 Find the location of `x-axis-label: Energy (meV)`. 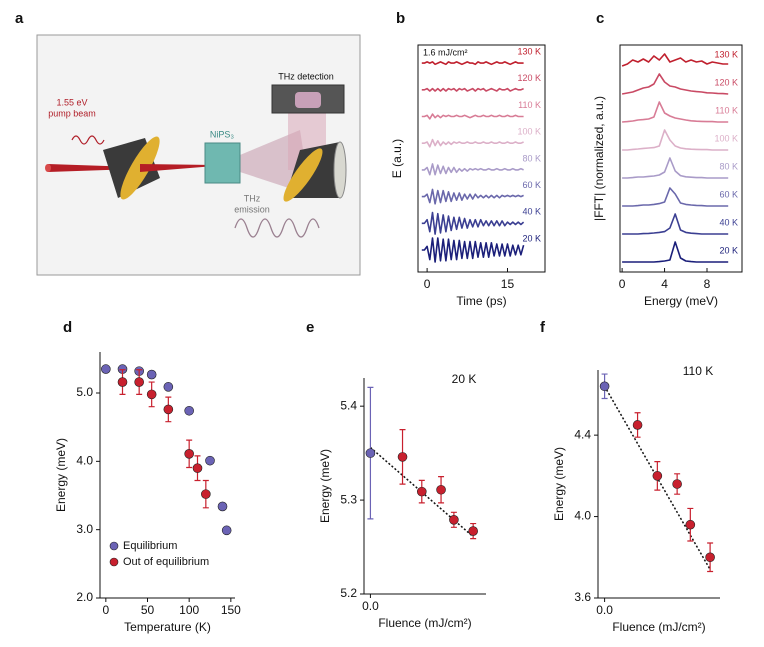

x-axis-label: Energy (meV) is located at coordinates (681, 301).